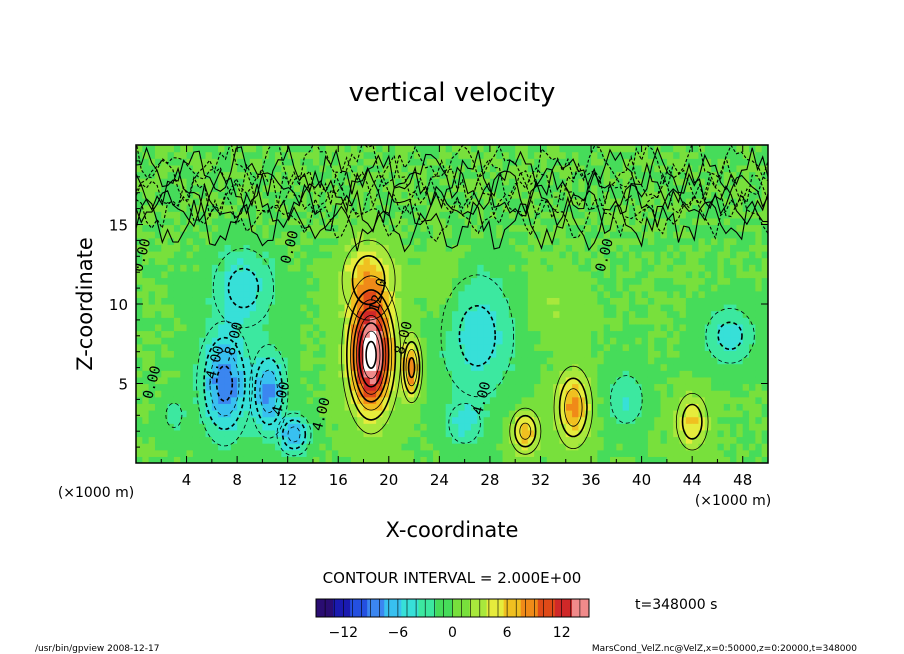 The image size is (904, 654). What do you see at coordinates (398, 633) in the screenshot?
I see `colorbar-tick-label: −6` at bounding box center [398, 633].